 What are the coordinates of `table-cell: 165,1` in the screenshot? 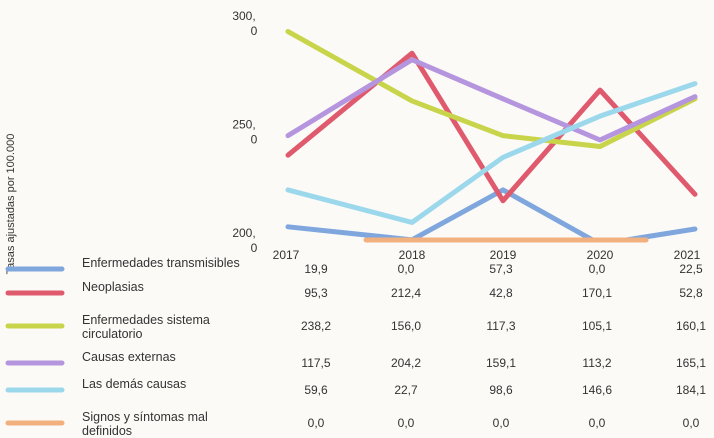 It's located at (691, 363).